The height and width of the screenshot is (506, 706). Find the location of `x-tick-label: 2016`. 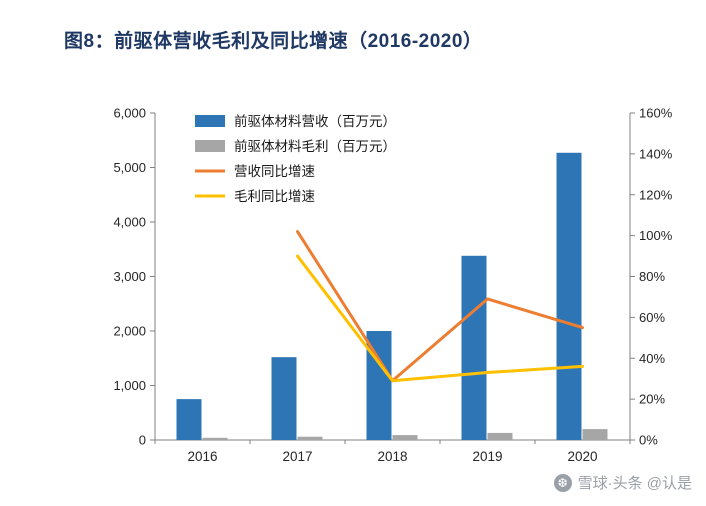

x-tick-label: 2016 is located at coordinates (202, 456).